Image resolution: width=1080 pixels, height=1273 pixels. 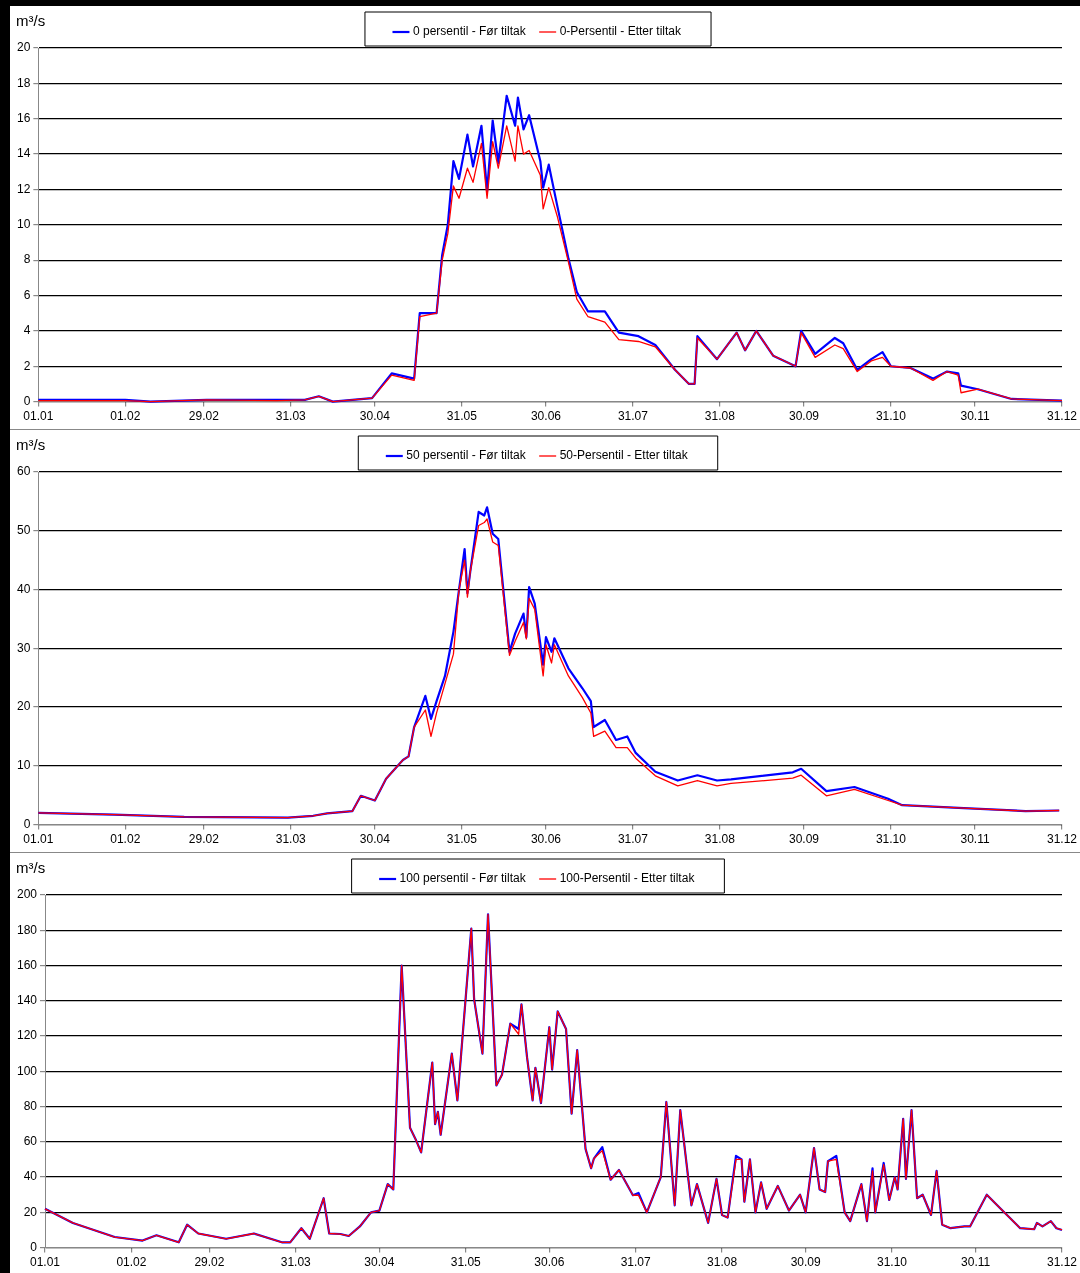 What do you see at coordinates (27, 259) in the screenshot?
I see `y-tick-label: 8` at bounding box center [27, 259].